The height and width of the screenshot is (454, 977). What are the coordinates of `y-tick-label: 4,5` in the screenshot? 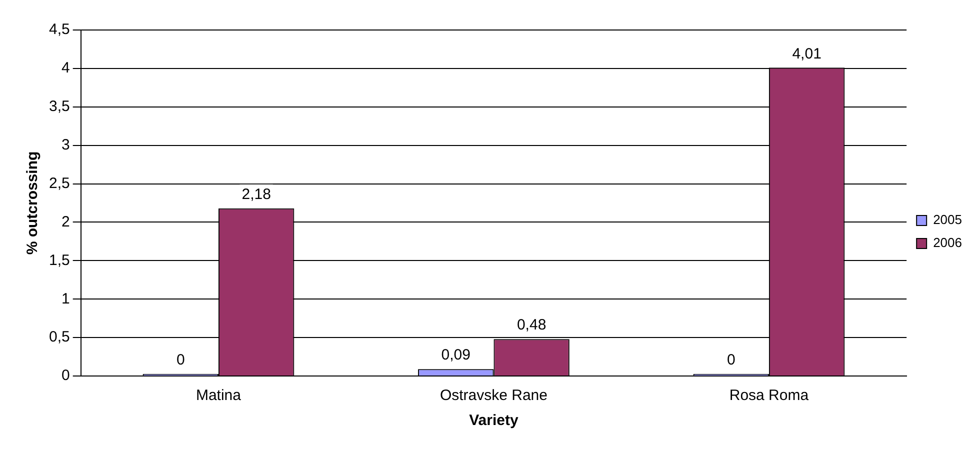 It's located at (59, 29).